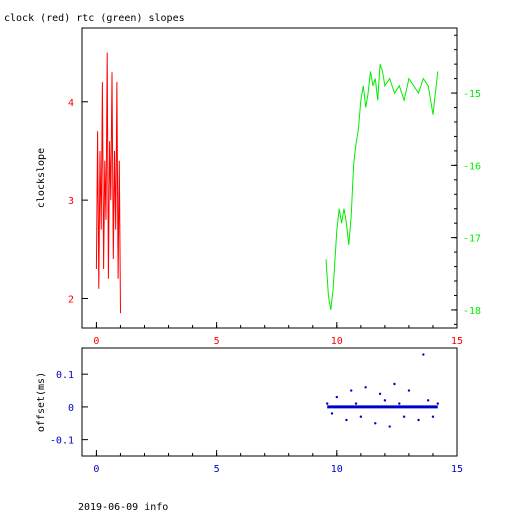  I want to click on slopes-left-y-tick-label: 4, so click(71, 103).